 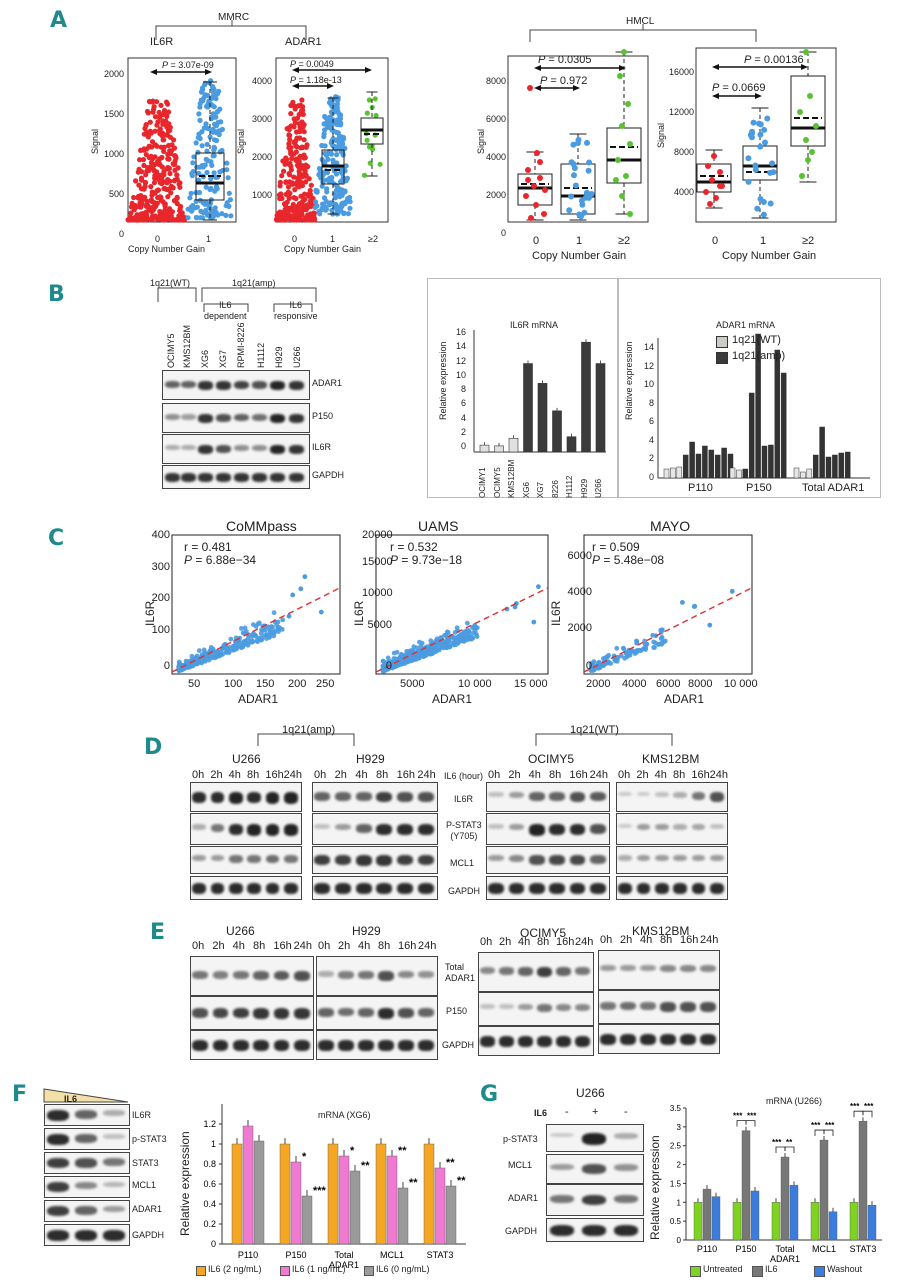 What do you see at coordinates (216, 775) in the screenshot?
I see `d-timepoint: 2h` at bounding box center [216, 775].